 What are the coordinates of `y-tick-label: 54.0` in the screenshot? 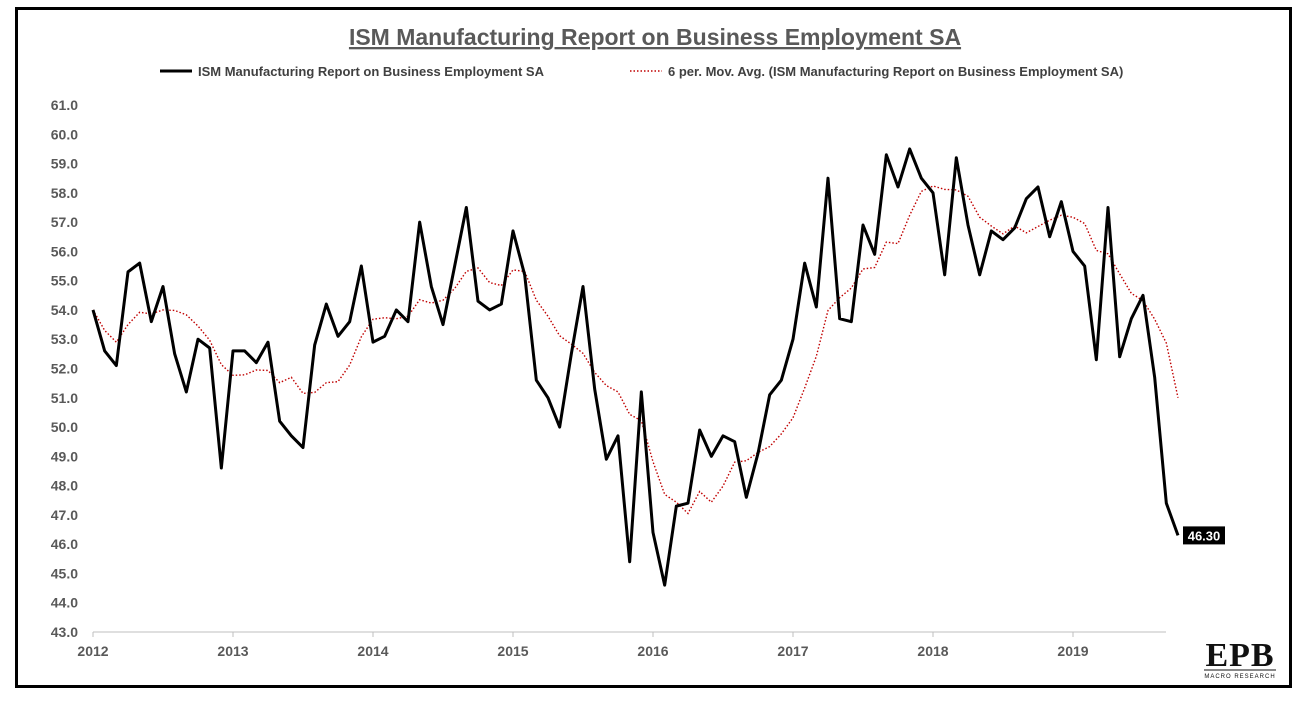 It's located at (64, 310).